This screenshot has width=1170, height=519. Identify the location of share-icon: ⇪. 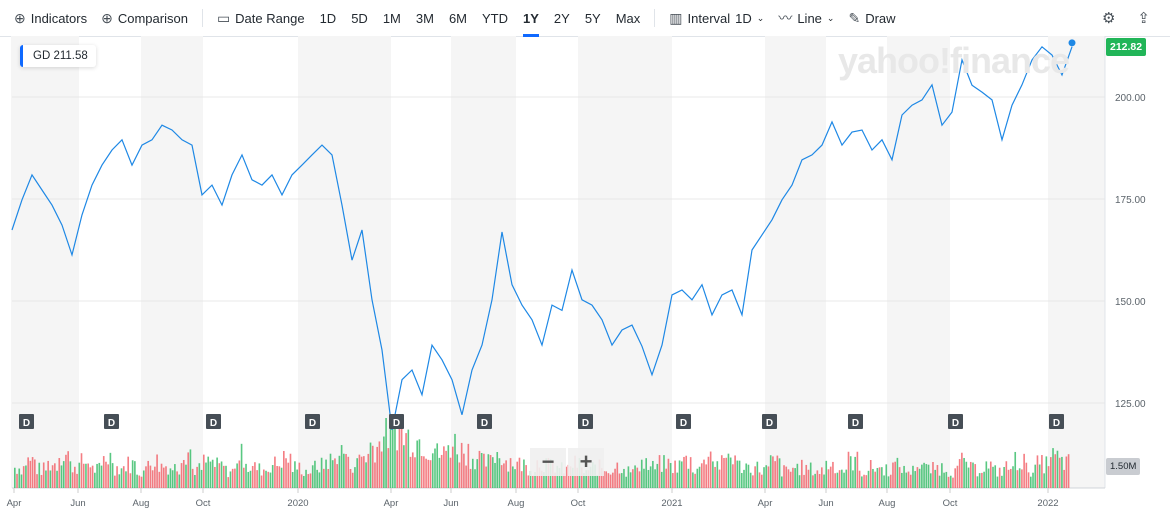
(1143, 18).